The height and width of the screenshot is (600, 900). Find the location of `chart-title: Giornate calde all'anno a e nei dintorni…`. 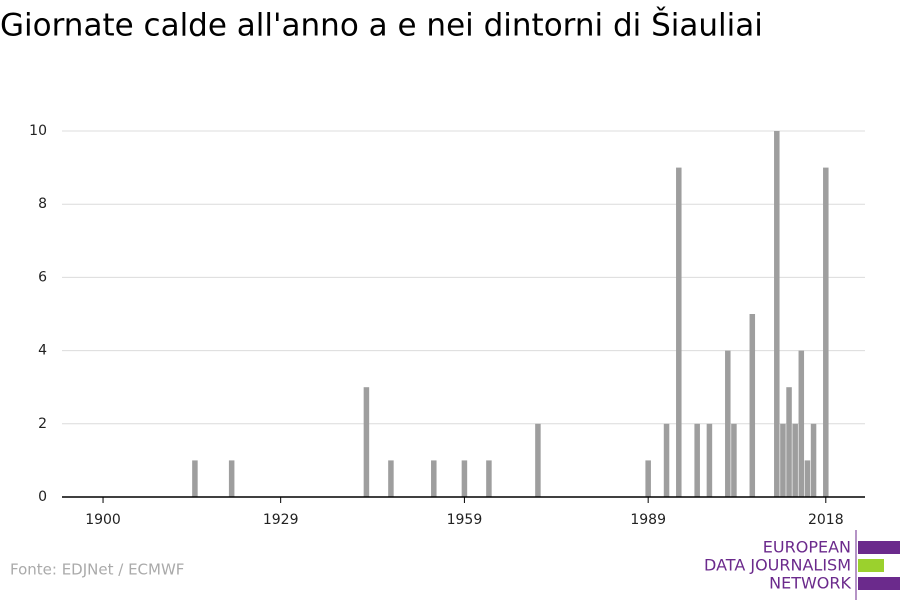

chart-title: Giornate calde all'anno a e nei dintorni… is located at coordinates (381, 25).